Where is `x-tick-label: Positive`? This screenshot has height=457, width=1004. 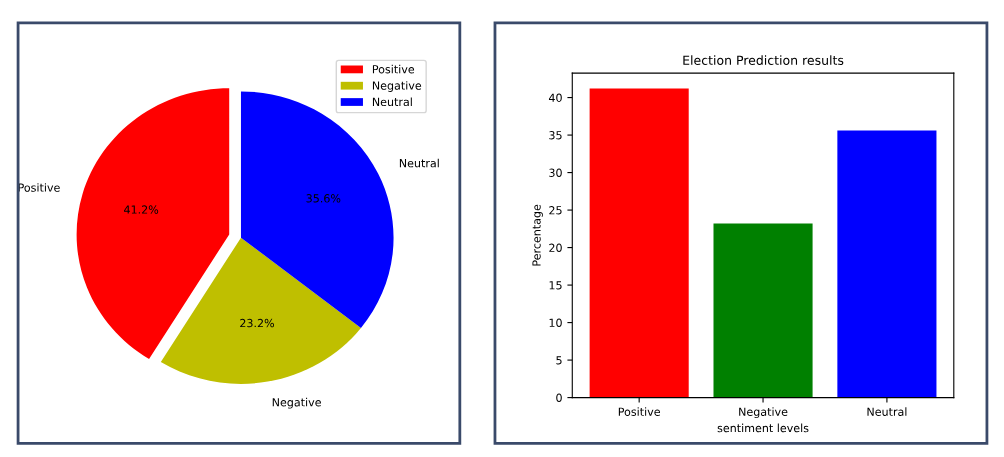 x-tick-label: Positive is located at coordinates (639, 411).